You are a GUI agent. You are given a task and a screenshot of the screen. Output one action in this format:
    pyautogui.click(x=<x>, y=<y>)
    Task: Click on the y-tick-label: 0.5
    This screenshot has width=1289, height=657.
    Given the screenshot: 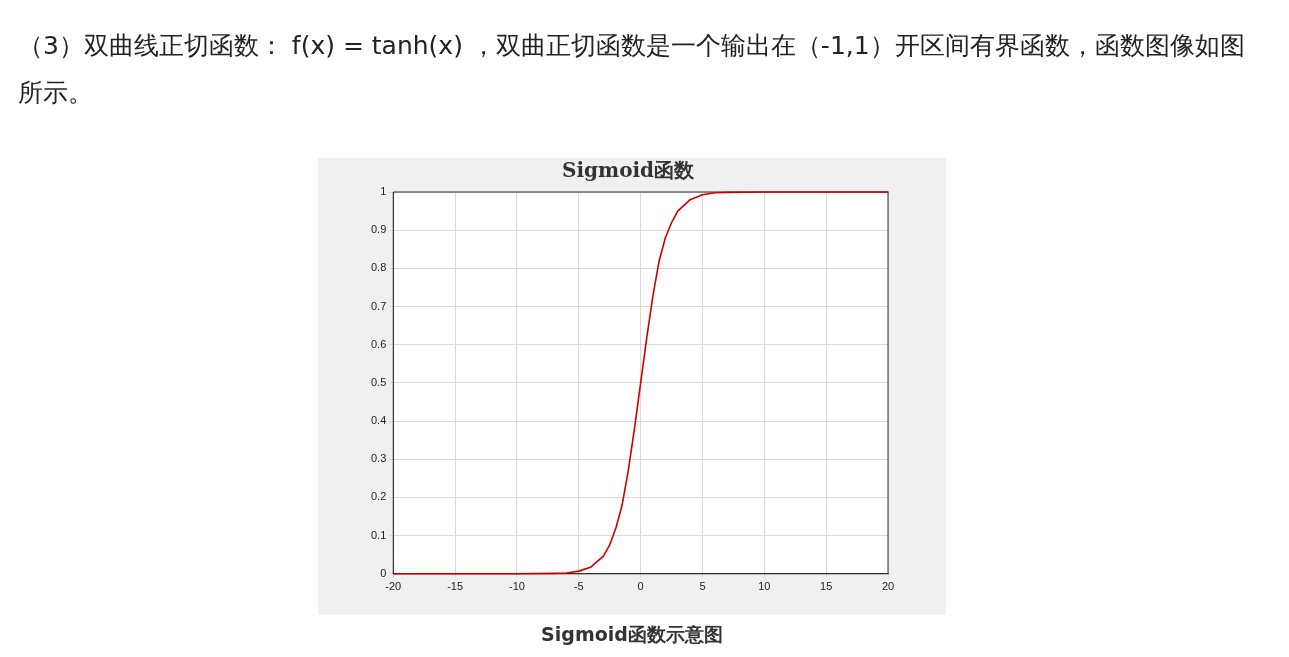 What is the action you would take?
    pyautogui.click(x=378, y=381)
    